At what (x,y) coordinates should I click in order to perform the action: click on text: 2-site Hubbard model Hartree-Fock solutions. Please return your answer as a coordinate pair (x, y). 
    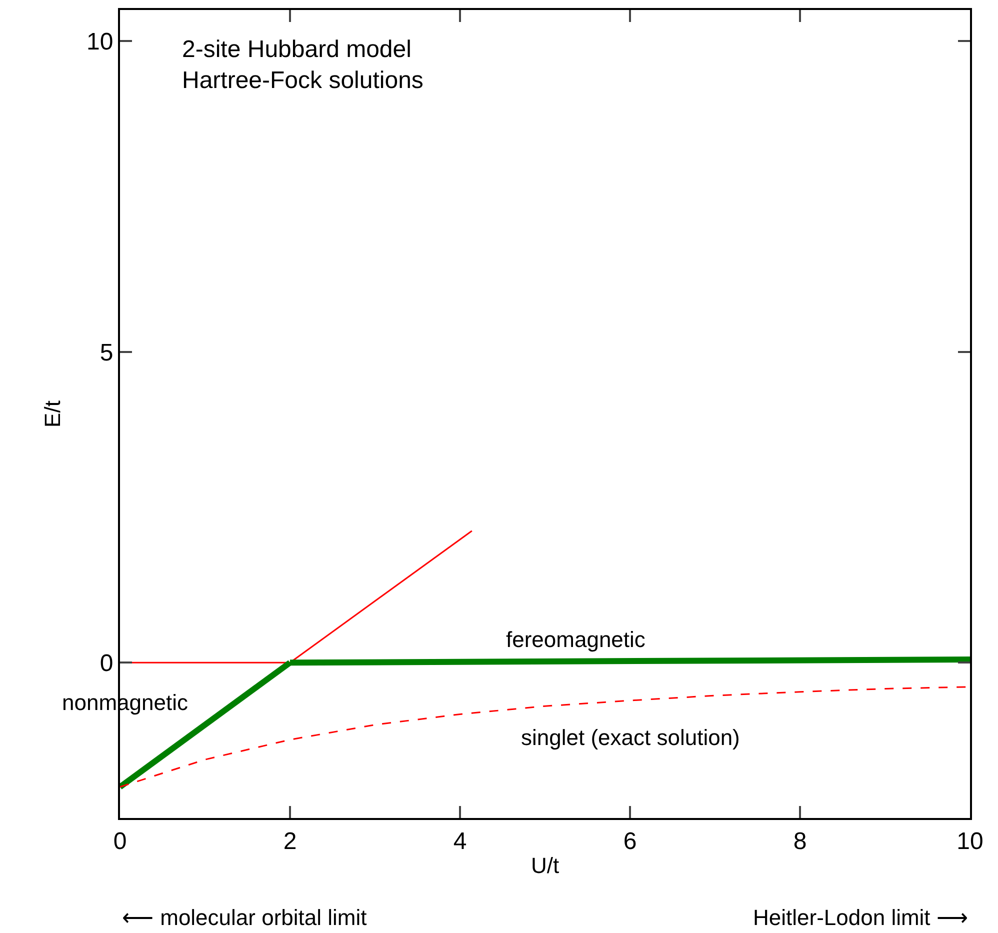
    Looking at the image, I should click on (303, 65).